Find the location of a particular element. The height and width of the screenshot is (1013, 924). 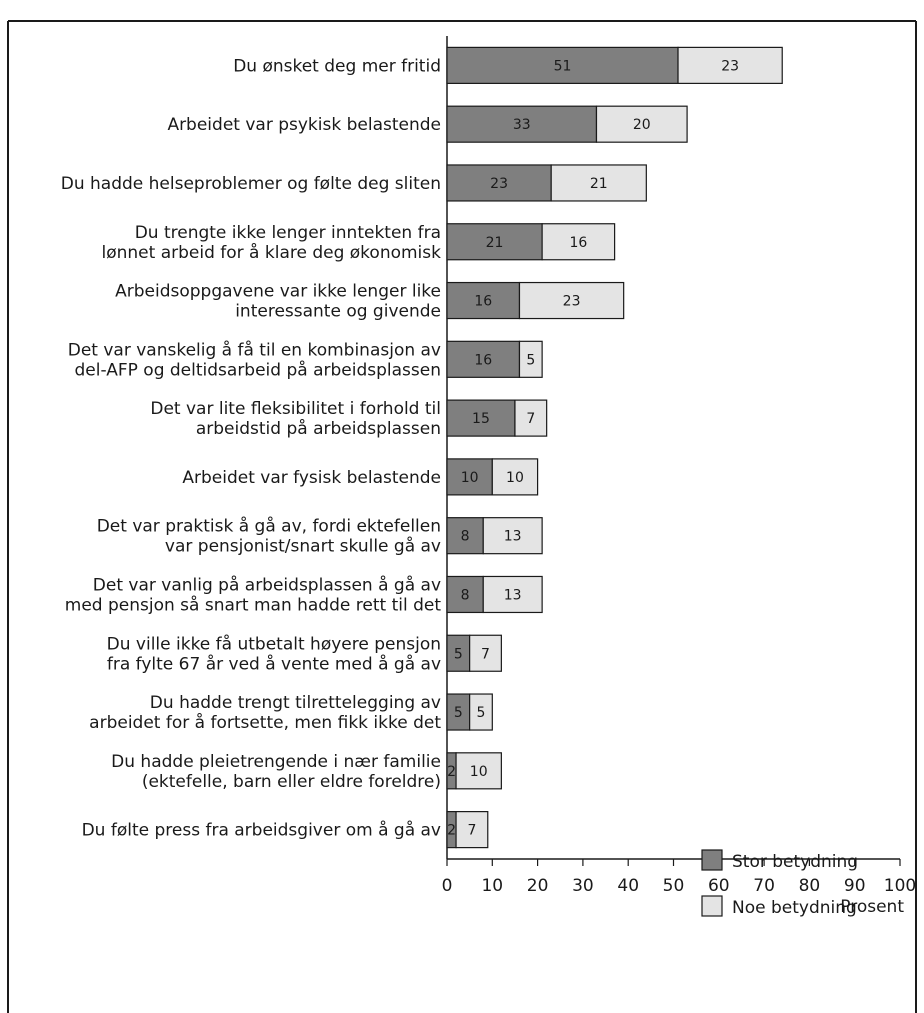

data-label-stor-betydning-4: 16 is located at coordinates (483, 302).